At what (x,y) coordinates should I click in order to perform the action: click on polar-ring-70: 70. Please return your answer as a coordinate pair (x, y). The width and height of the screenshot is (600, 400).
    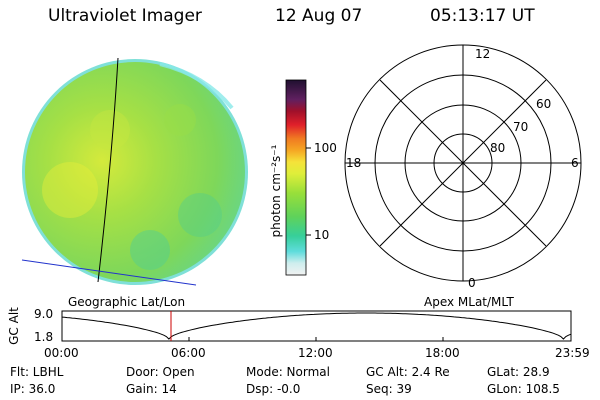
    Looking at the image, I should click on (521, 127).